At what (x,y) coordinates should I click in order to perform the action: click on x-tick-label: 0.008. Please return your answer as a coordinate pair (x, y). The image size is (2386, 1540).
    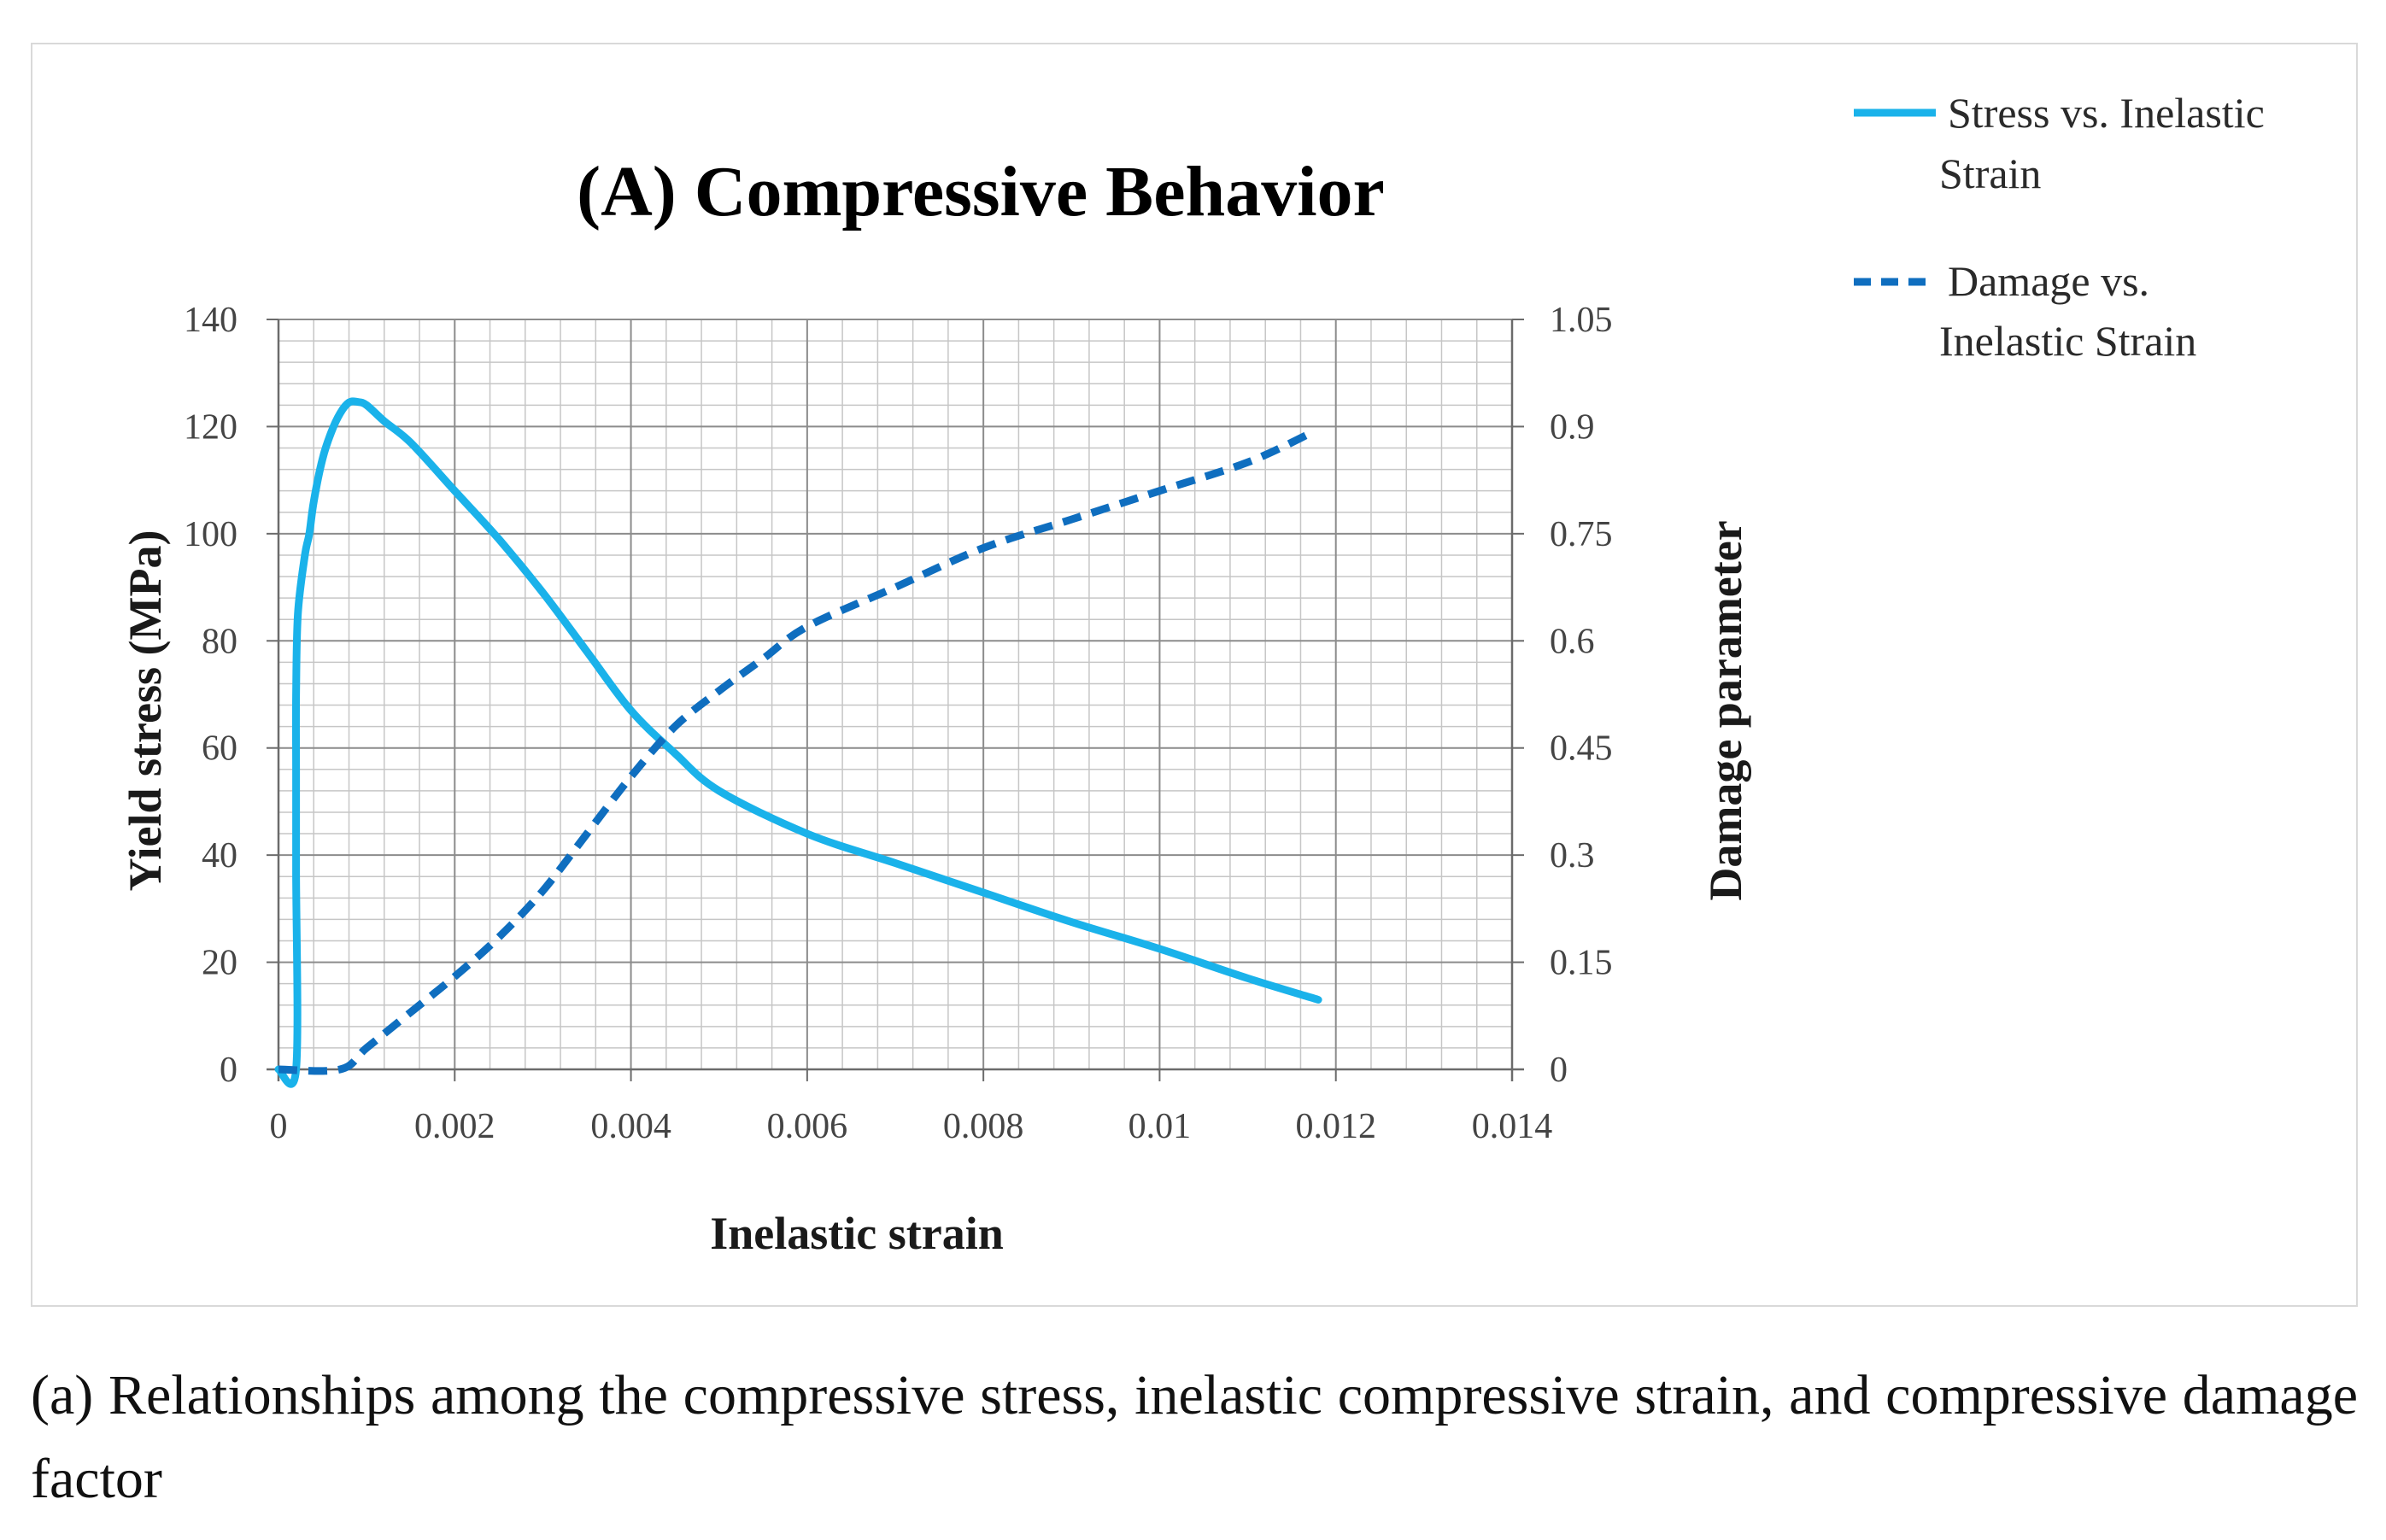
    Looking at the image, I should click on (983, 1126).